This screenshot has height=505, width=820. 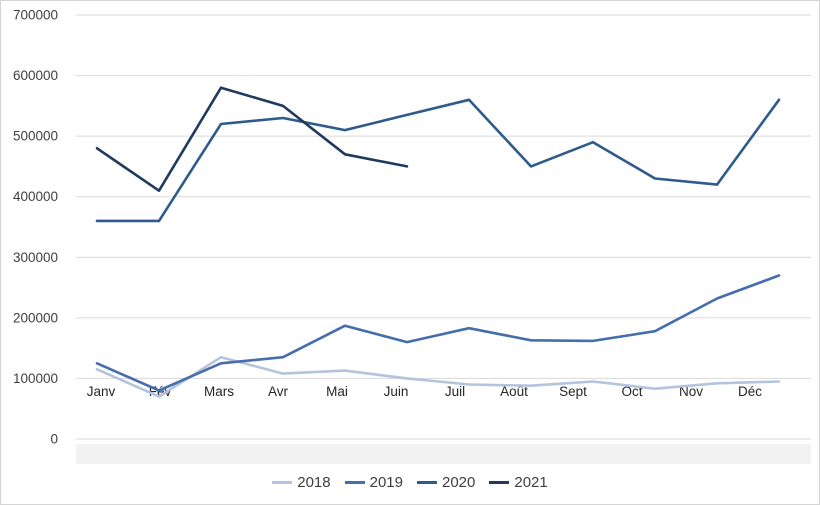 What do you see at coordinates (278, 391) in the screenshot?
I see `x-tick-label: Avr` at bounding box center [278, 391].